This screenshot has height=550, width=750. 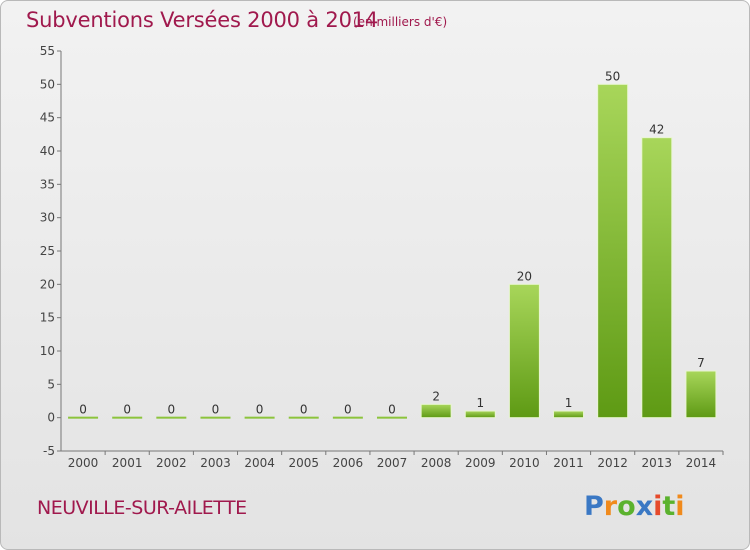 I want to click on x-tick-label: 2006, so click(x=348, y=463).